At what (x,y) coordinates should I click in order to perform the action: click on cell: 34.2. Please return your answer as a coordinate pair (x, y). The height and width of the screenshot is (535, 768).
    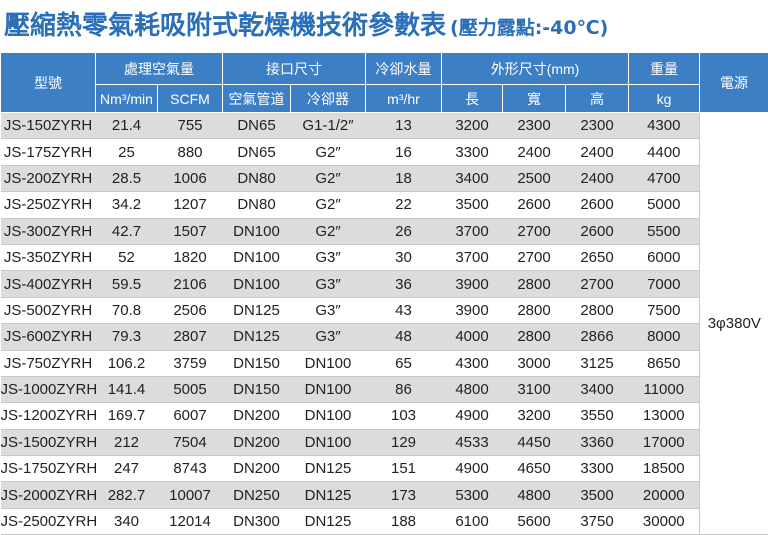
    Looking at the image, I should click on (127, 205).